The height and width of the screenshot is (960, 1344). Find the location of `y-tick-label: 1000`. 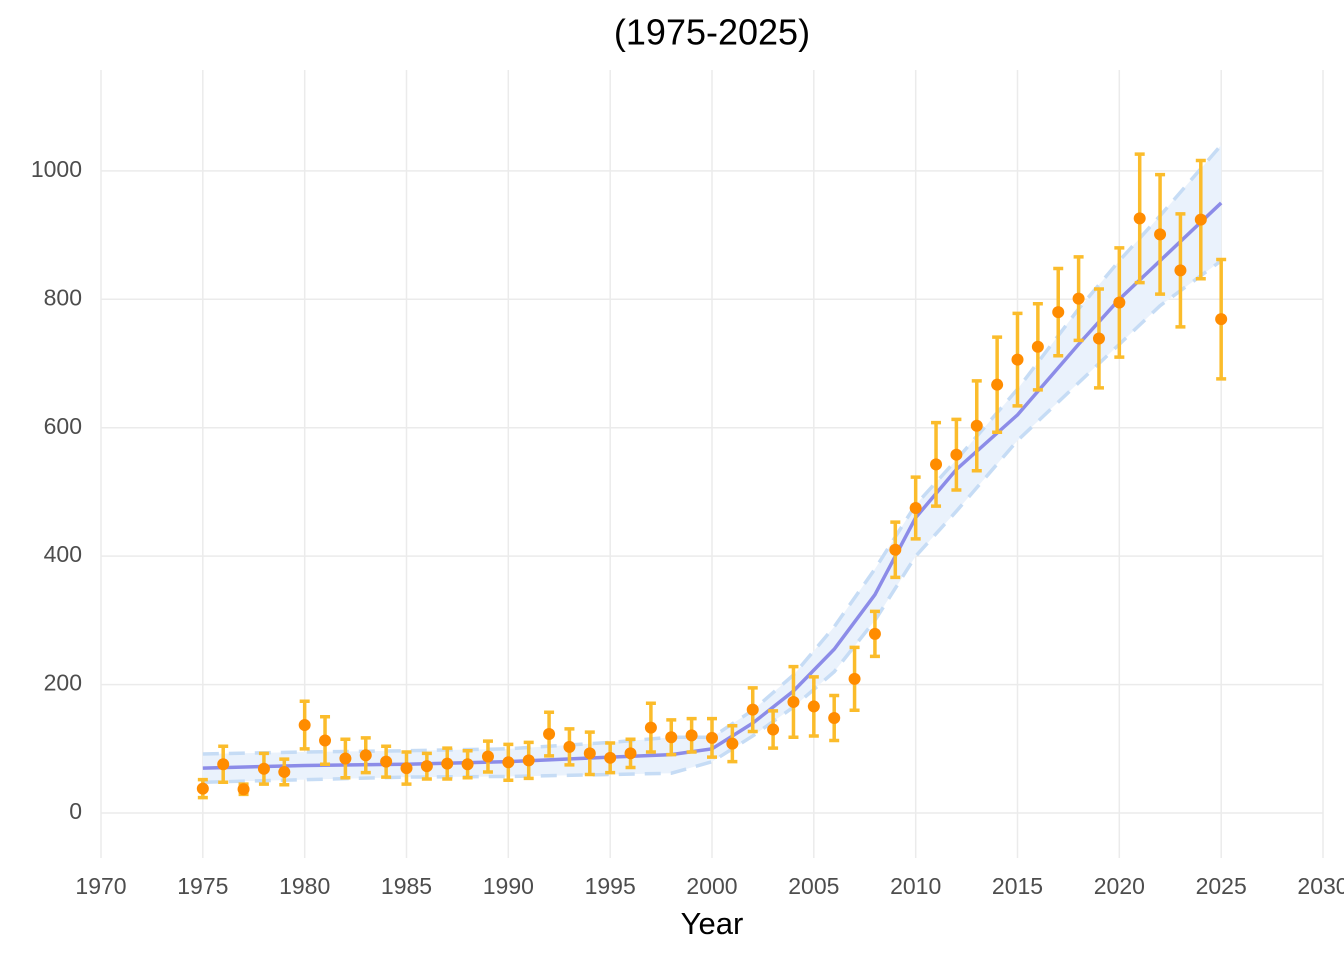

y-tick-label: 1000 is located at coordinates (56, 169).